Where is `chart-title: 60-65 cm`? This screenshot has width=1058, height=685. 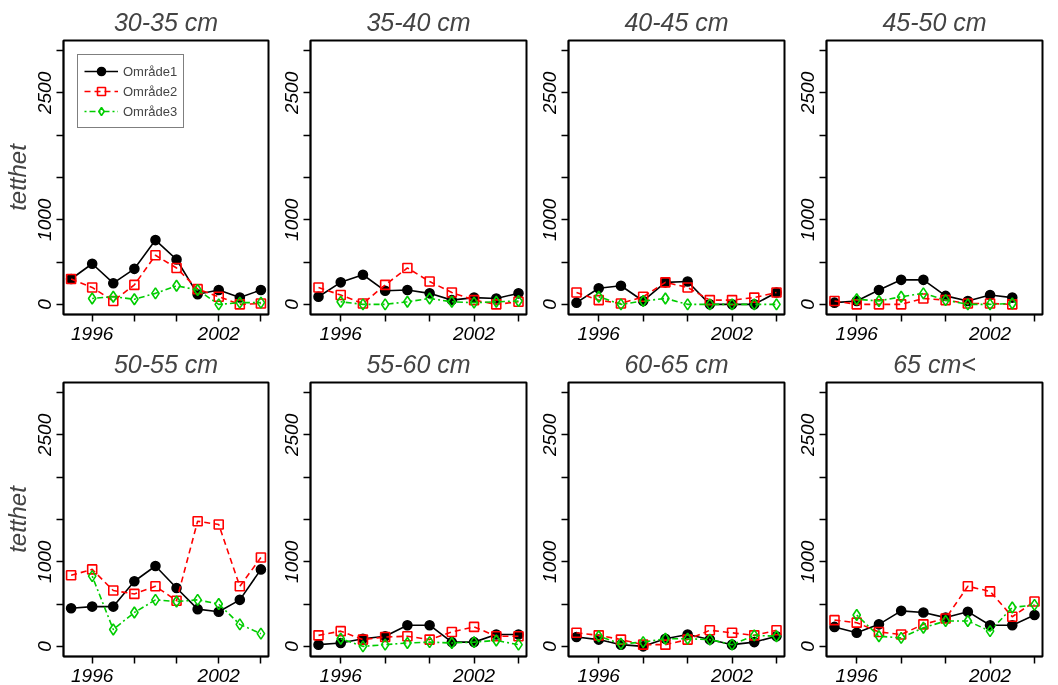
chart-title: 60-65 cm is located at coordinates (676, 363).